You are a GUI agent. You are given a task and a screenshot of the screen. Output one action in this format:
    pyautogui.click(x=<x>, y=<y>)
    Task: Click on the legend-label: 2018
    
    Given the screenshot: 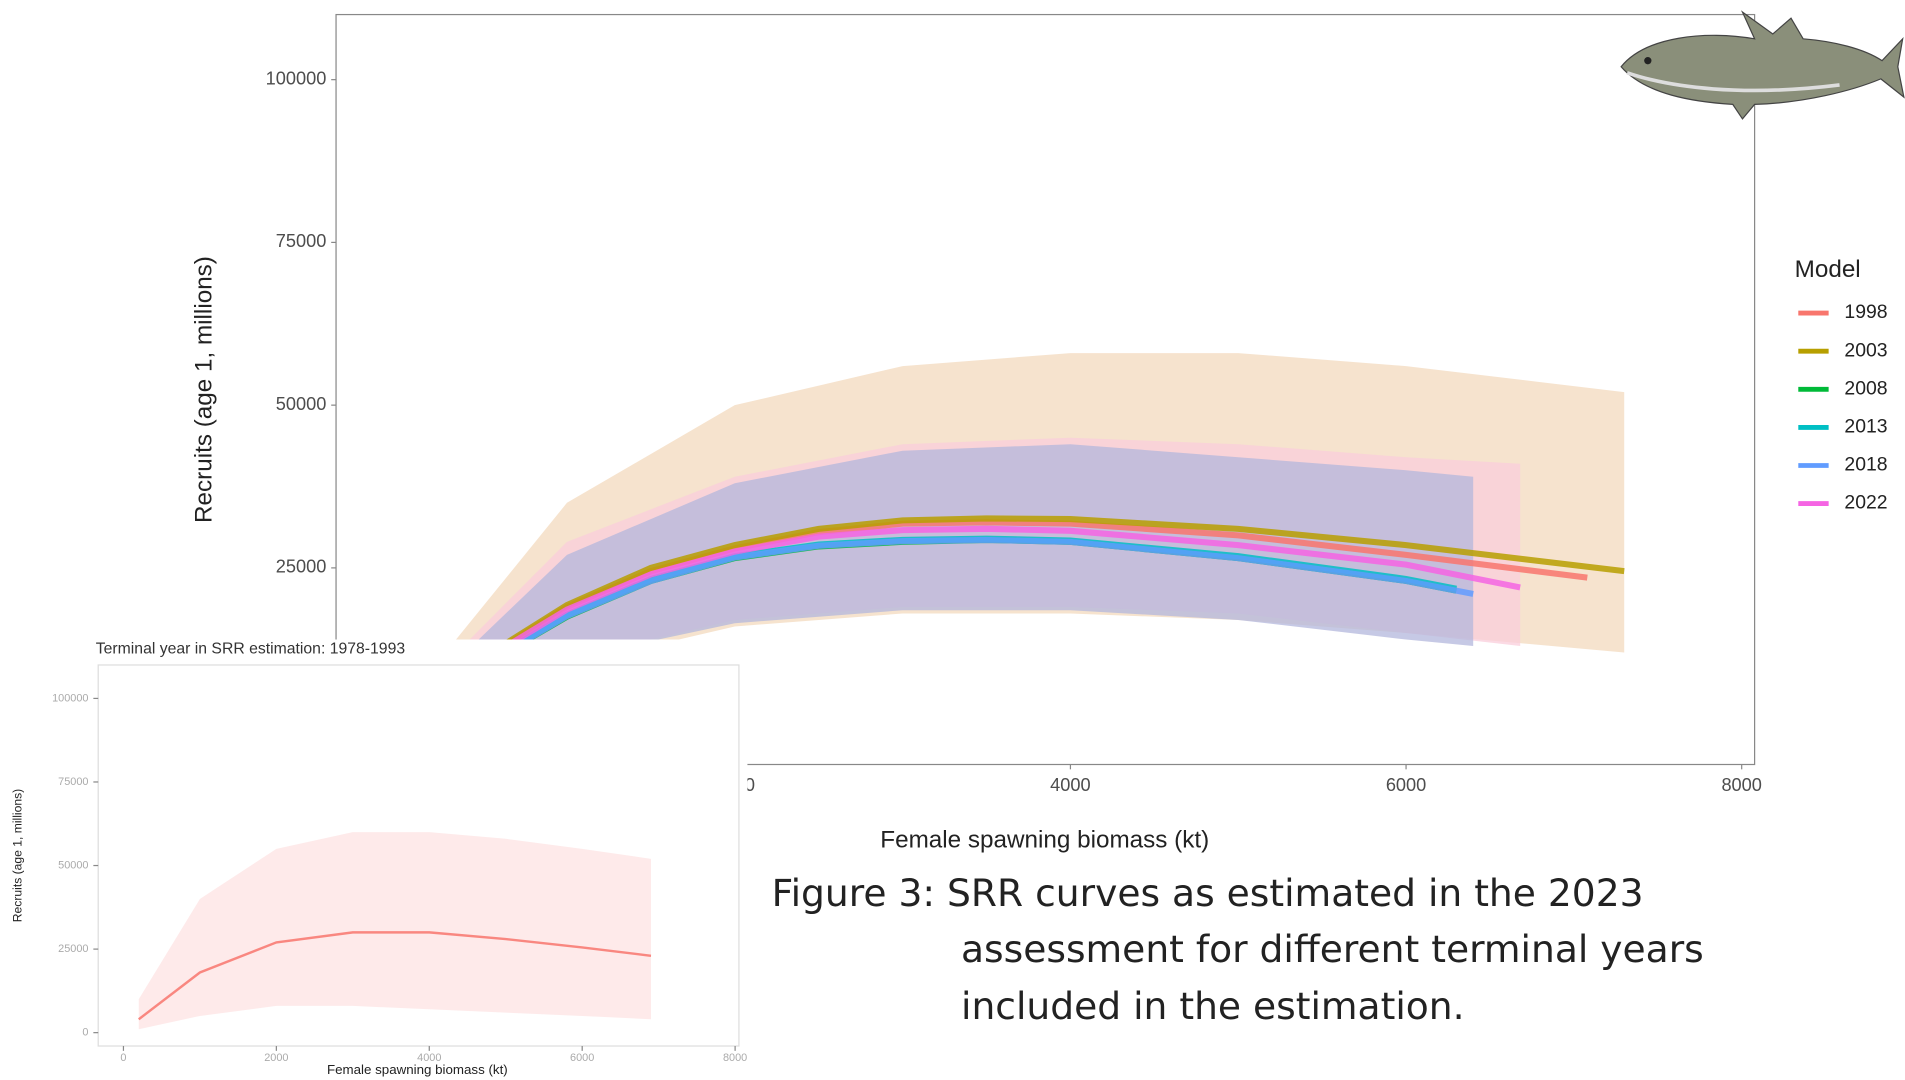 What is the action you would take?
    pyautogui.click(x=1865, y=465)
    